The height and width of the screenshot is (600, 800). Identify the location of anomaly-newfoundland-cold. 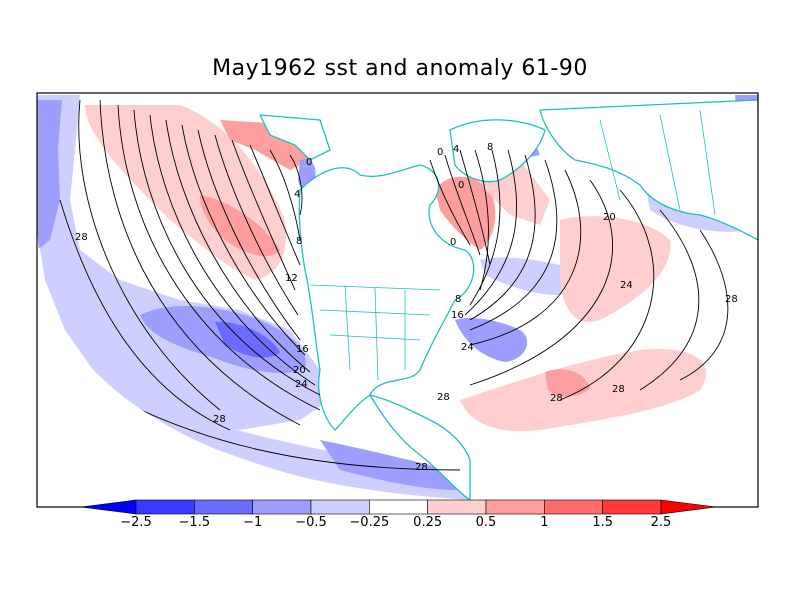
(528, 276).